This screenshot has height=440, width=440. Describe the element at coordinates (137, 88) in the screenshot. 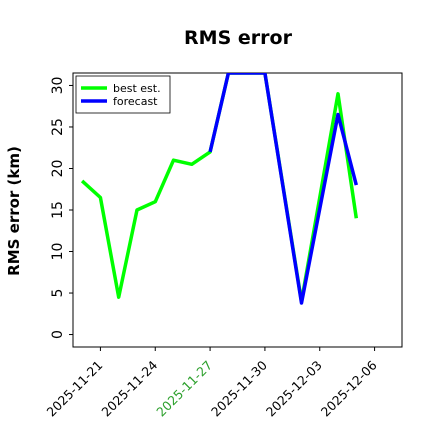

I see `legend-label: best est.` at that location.